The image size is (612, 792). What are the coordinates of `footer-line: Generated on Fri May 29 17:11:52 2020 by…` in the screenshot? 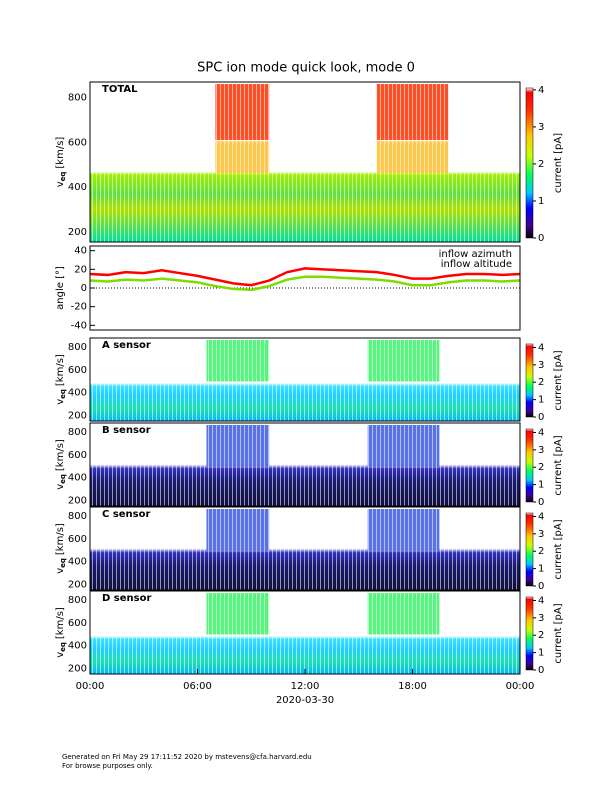 It's located at (187, 757).